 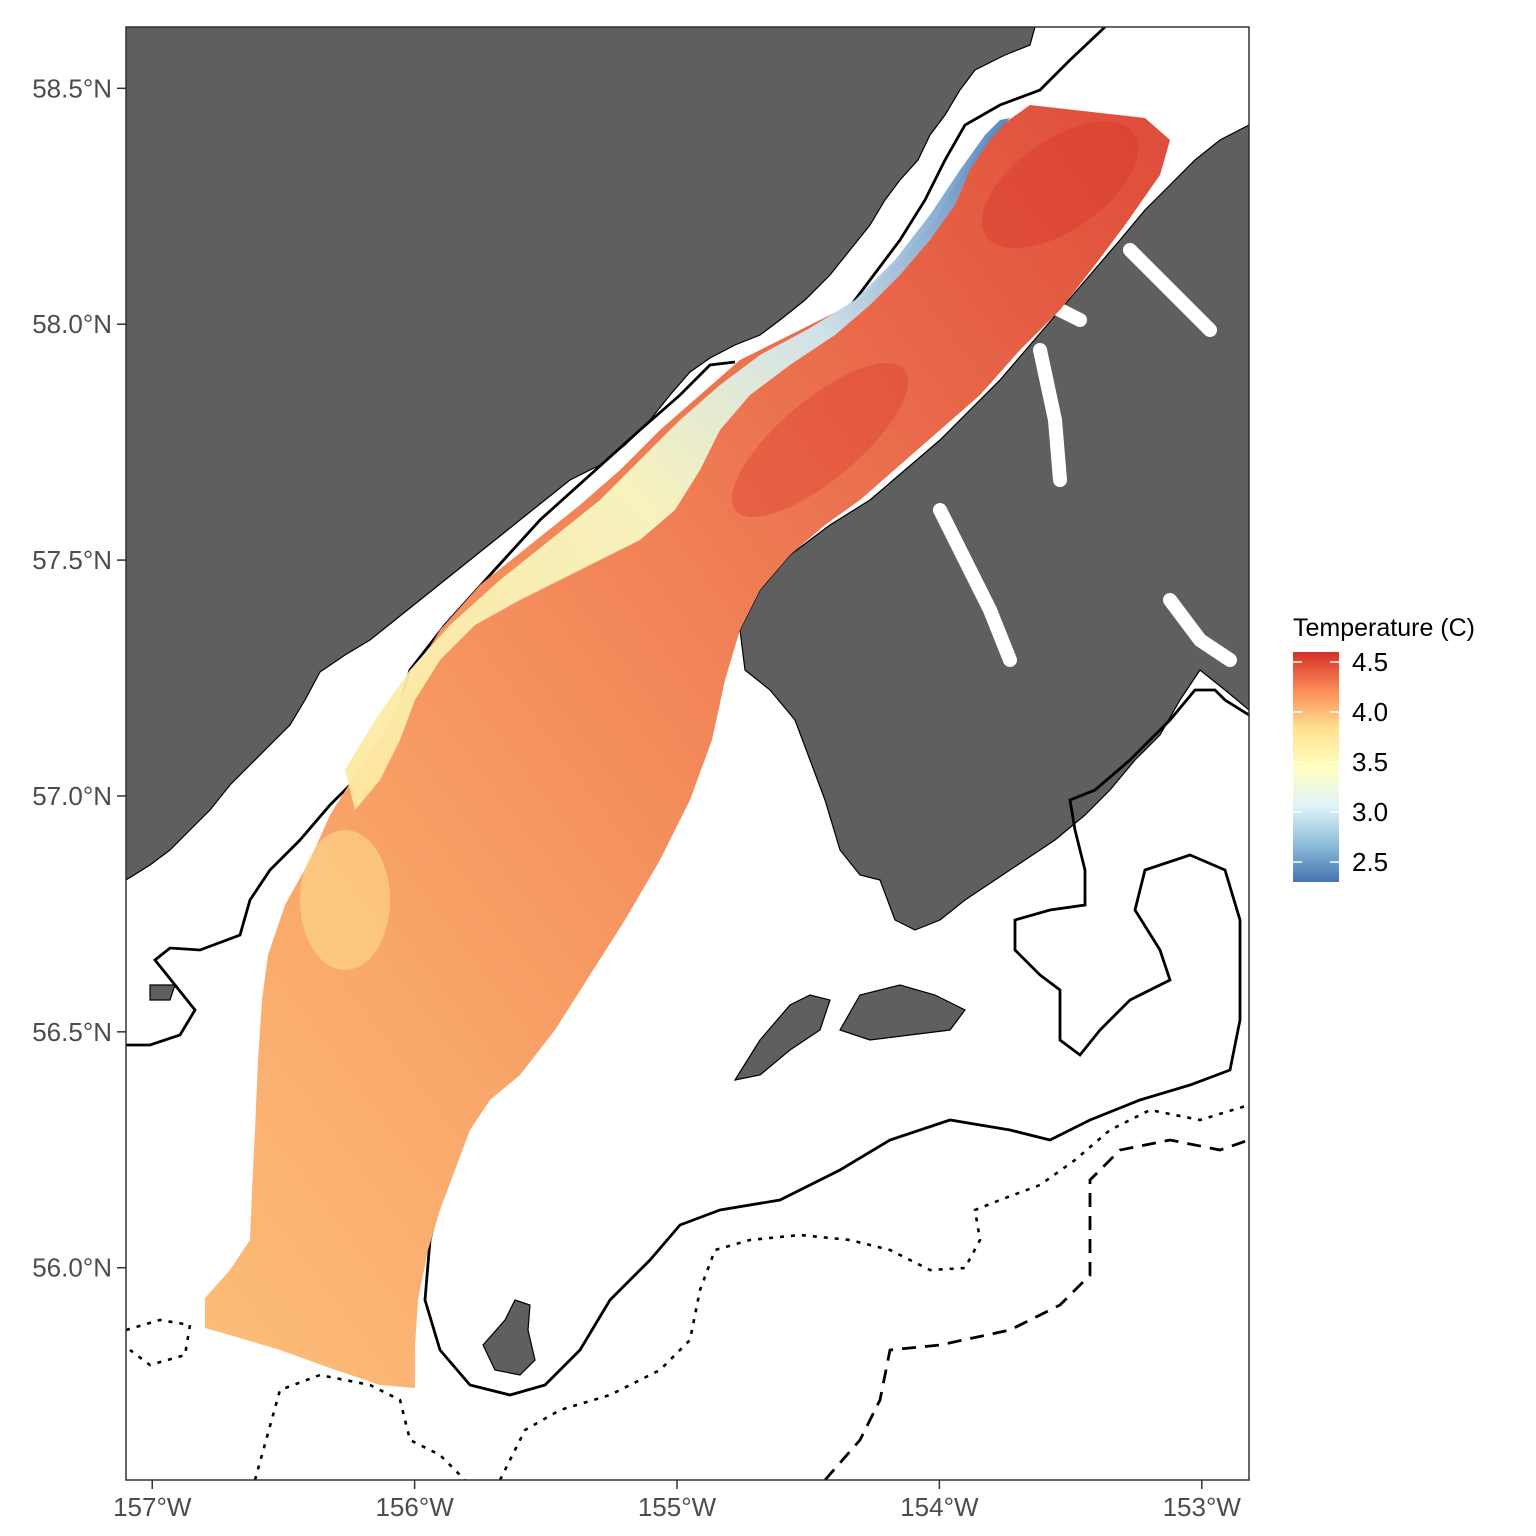 I want to click on y-tick-label: 58.5°N, so click(x=72, y=88).